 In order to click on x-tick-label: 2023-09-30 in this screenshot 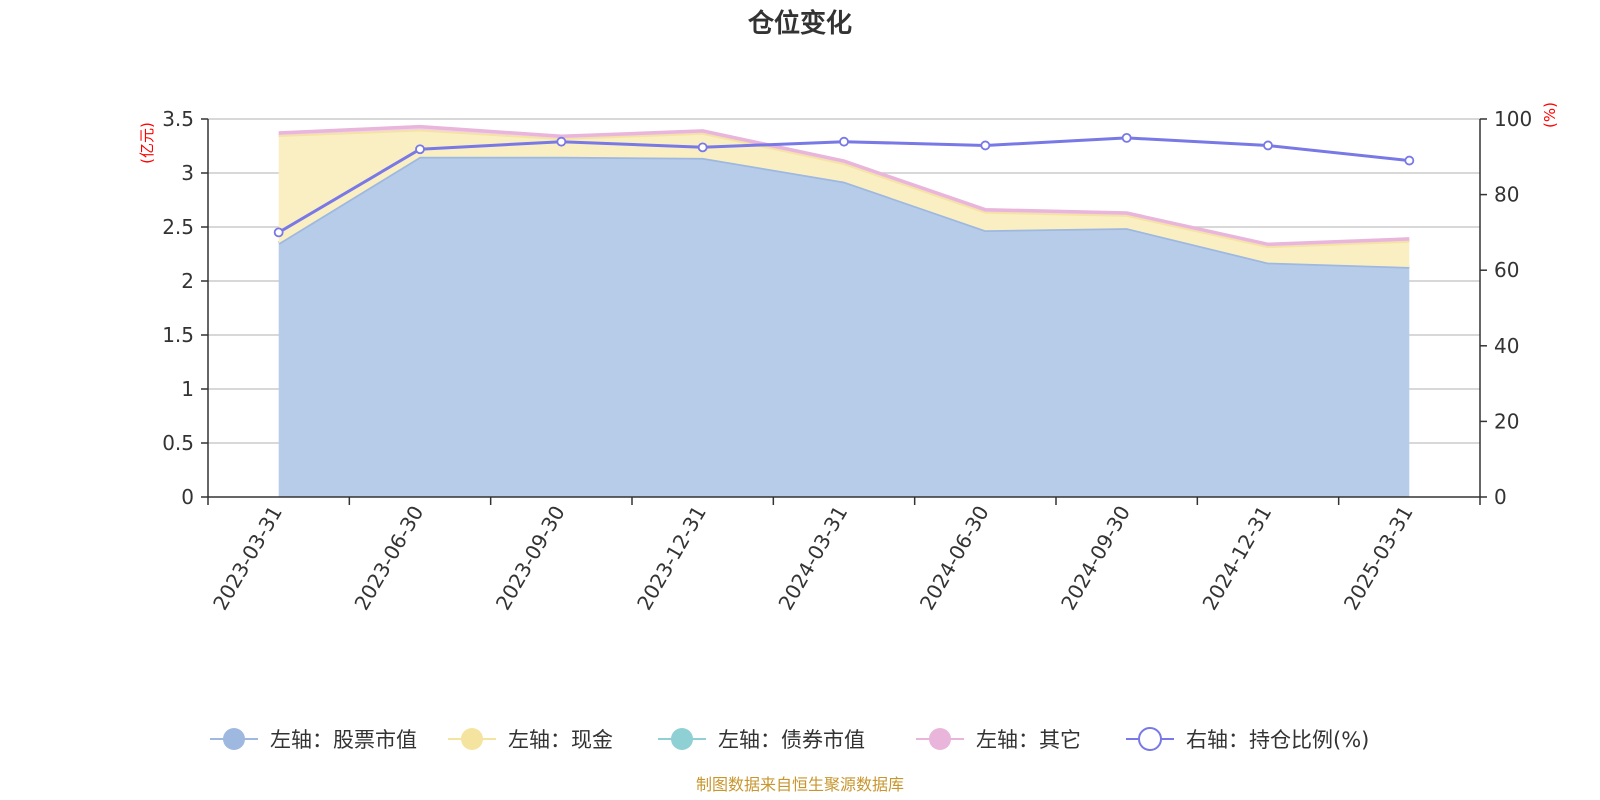, I will do `click(530, 558)`.